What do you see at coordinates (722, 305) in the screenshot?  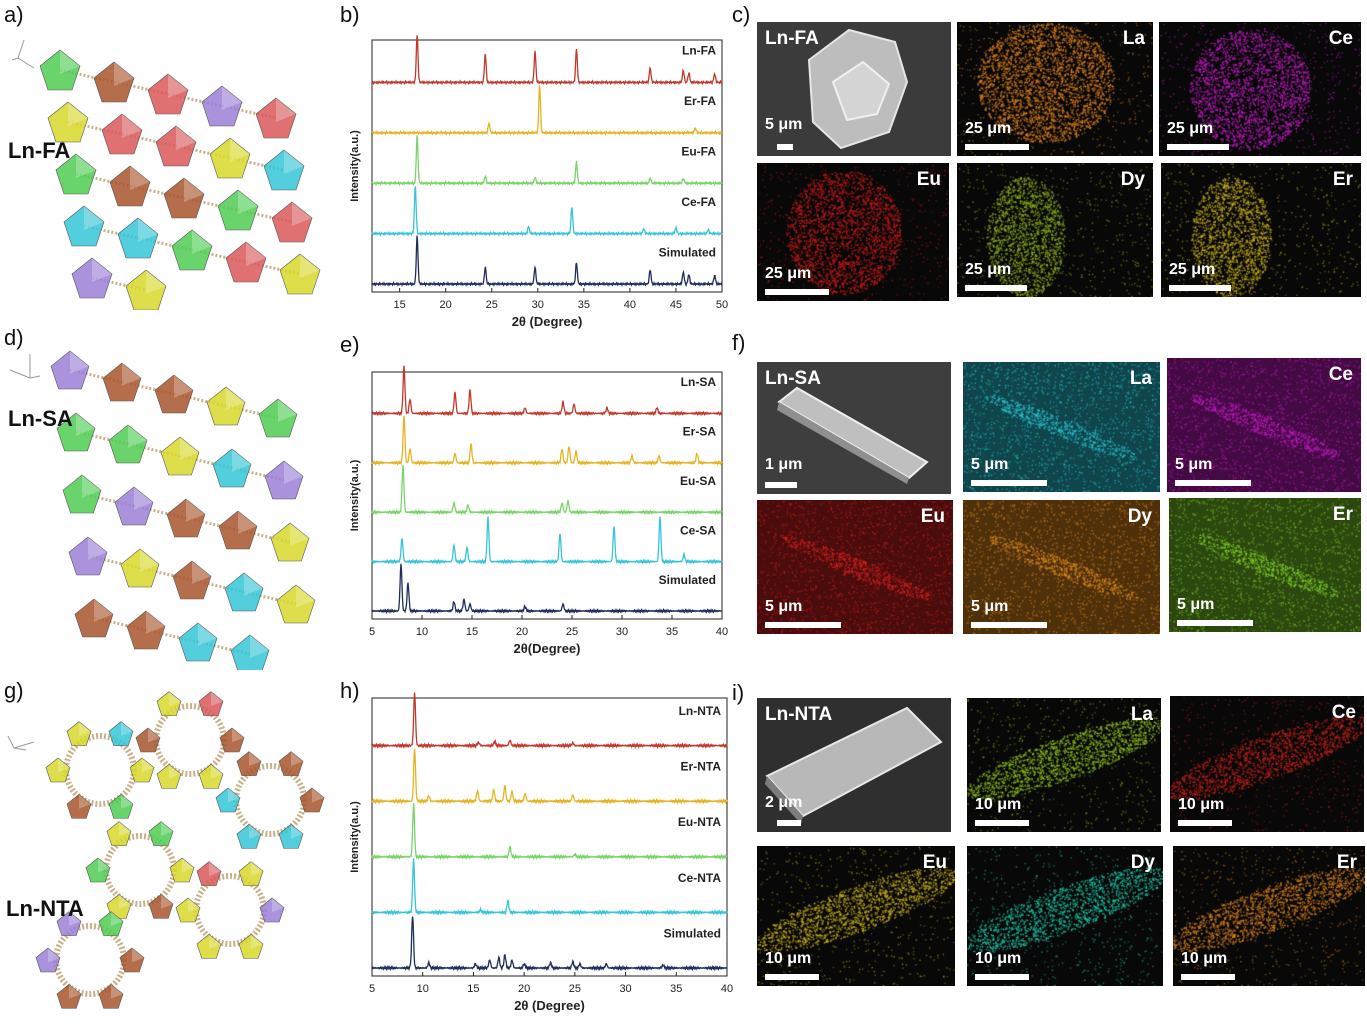 I see `x-tick-label: 50` at bounding box center [722, 305].